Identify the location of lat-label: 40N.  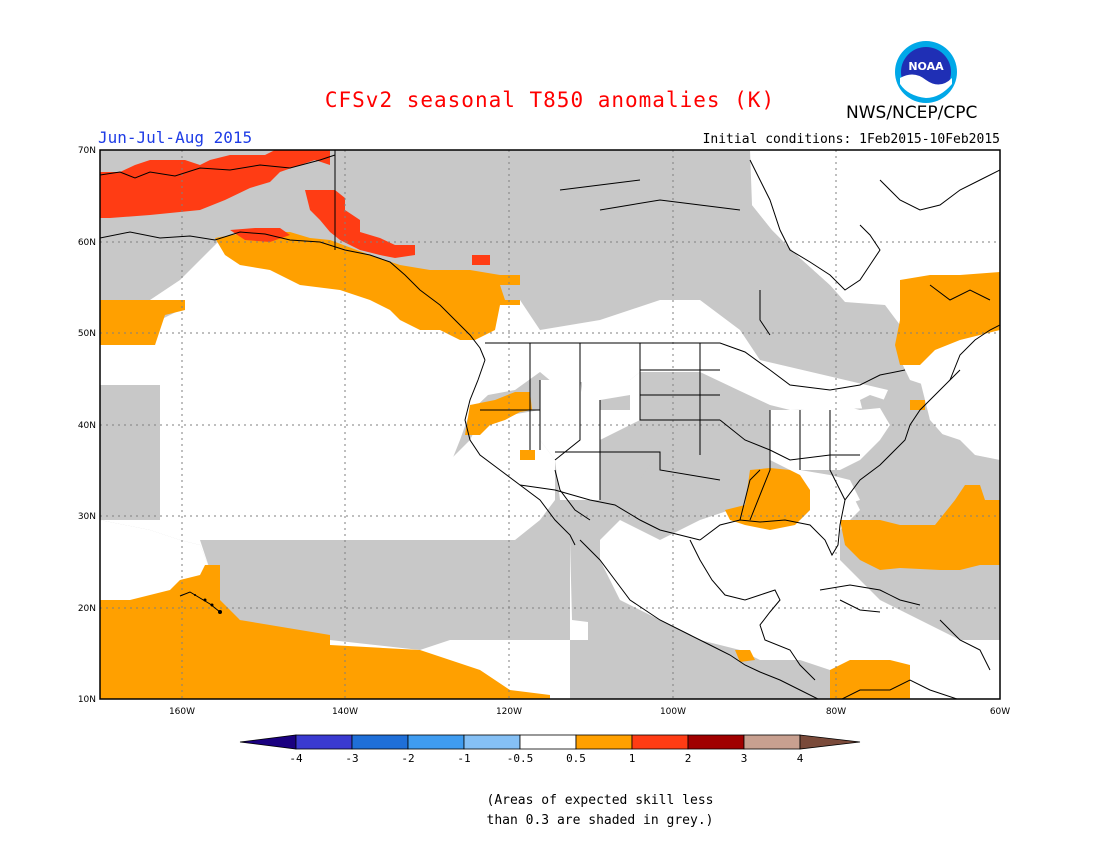
(87, 426).